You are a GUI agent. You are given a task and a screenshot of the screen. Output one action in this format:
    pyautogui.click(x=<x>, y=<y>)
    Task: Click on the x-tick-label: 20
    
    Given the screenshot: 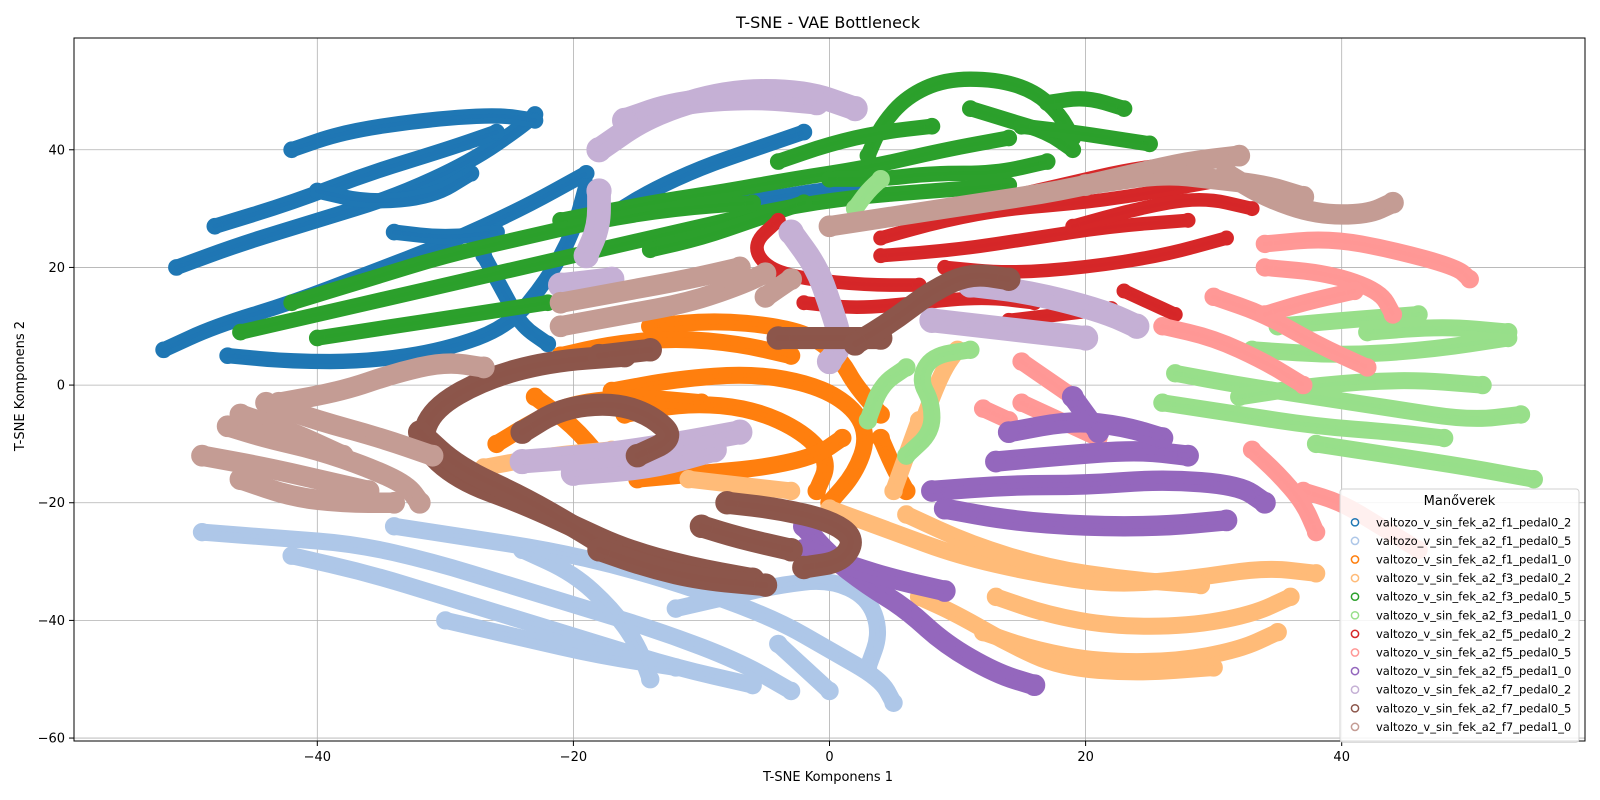 What is the action you would take?
    pyautogui.click(x=1085, y=757)
    